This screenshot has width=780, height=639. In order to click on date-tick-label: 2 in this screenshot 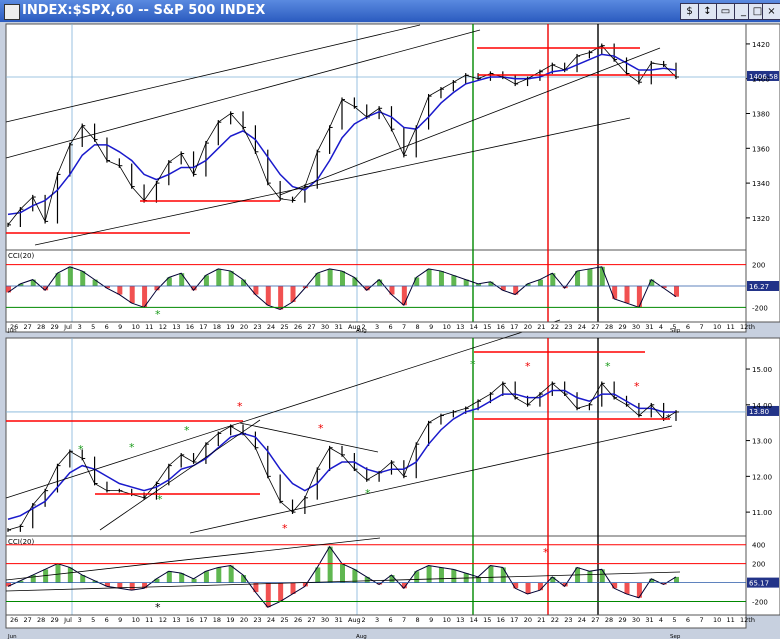, I will do `click(363, 620)`.